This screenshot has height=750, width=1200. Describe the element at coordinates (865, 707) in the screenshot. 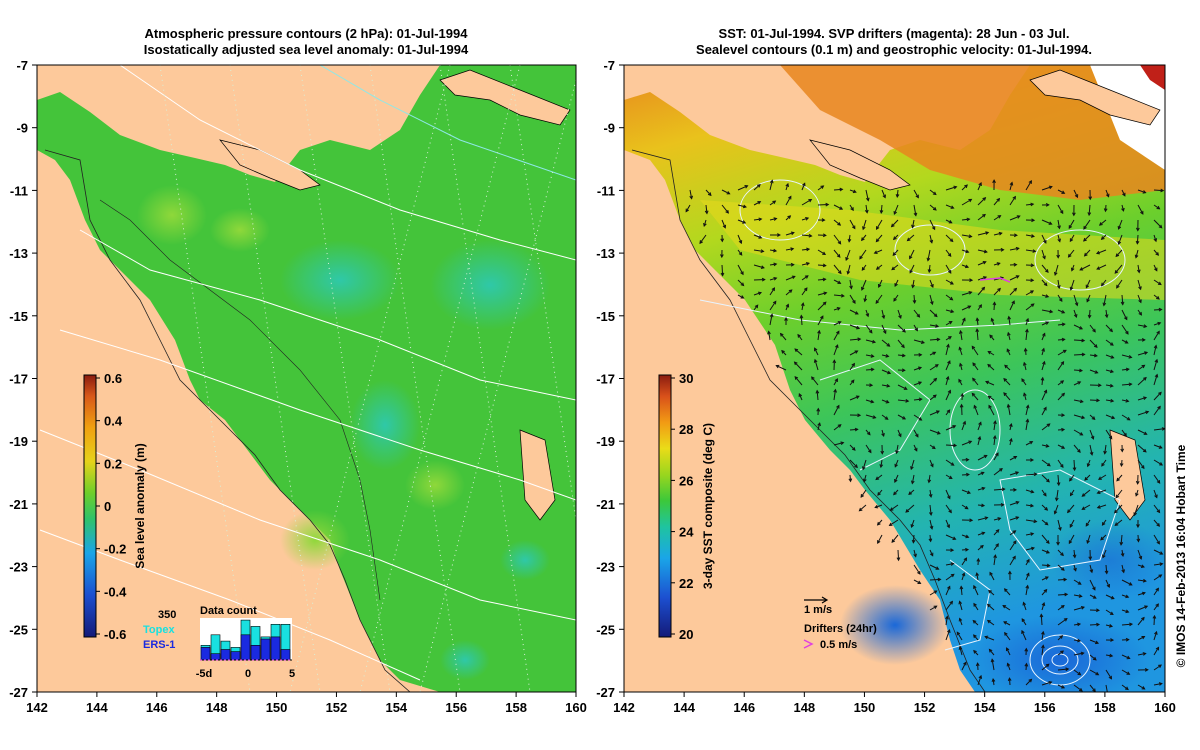

I see `right-x-tick-label: 150` at that location.